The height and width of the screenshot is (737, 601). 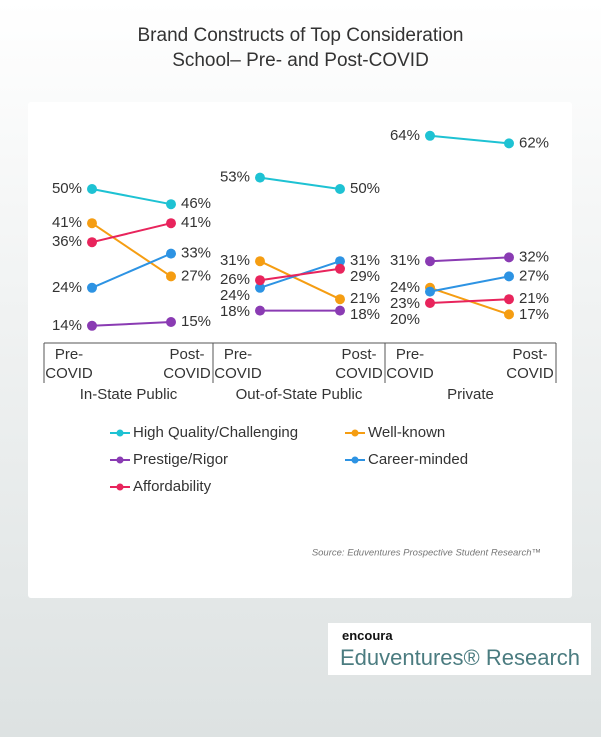 What do you see at coordinates (299, 394) in the screenshot?
I see `group-label: Out-of-State Public` at bounding box center [299, 394].